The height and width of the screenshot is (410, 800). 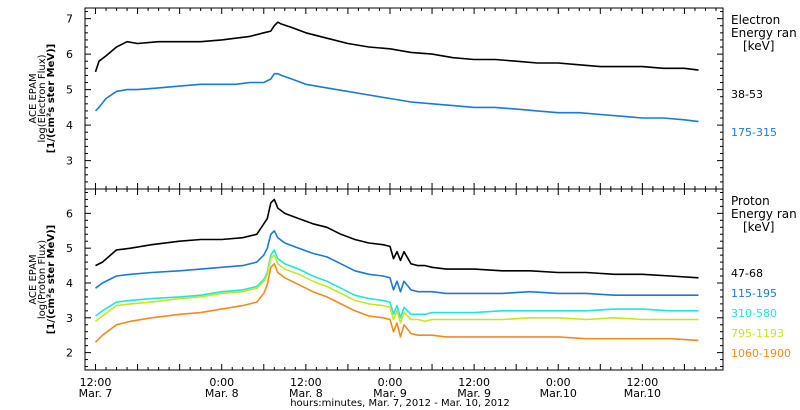 I want to click on y-axis-title-line: log(Proton Flux), so click(x=42, y=279).